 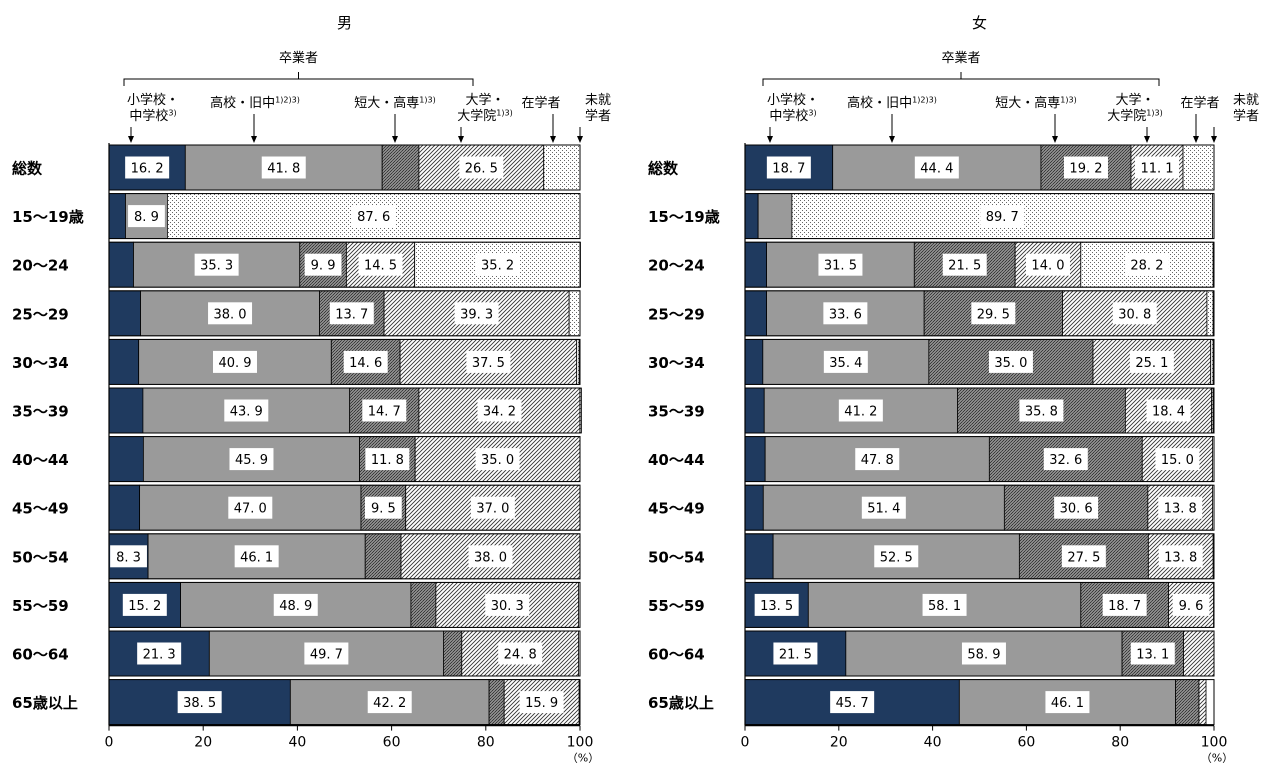 What do you see at coordinates (1180, 557) in the screenshot?
I see `data-label: 13. 8` at bounding box center [1180, 557].